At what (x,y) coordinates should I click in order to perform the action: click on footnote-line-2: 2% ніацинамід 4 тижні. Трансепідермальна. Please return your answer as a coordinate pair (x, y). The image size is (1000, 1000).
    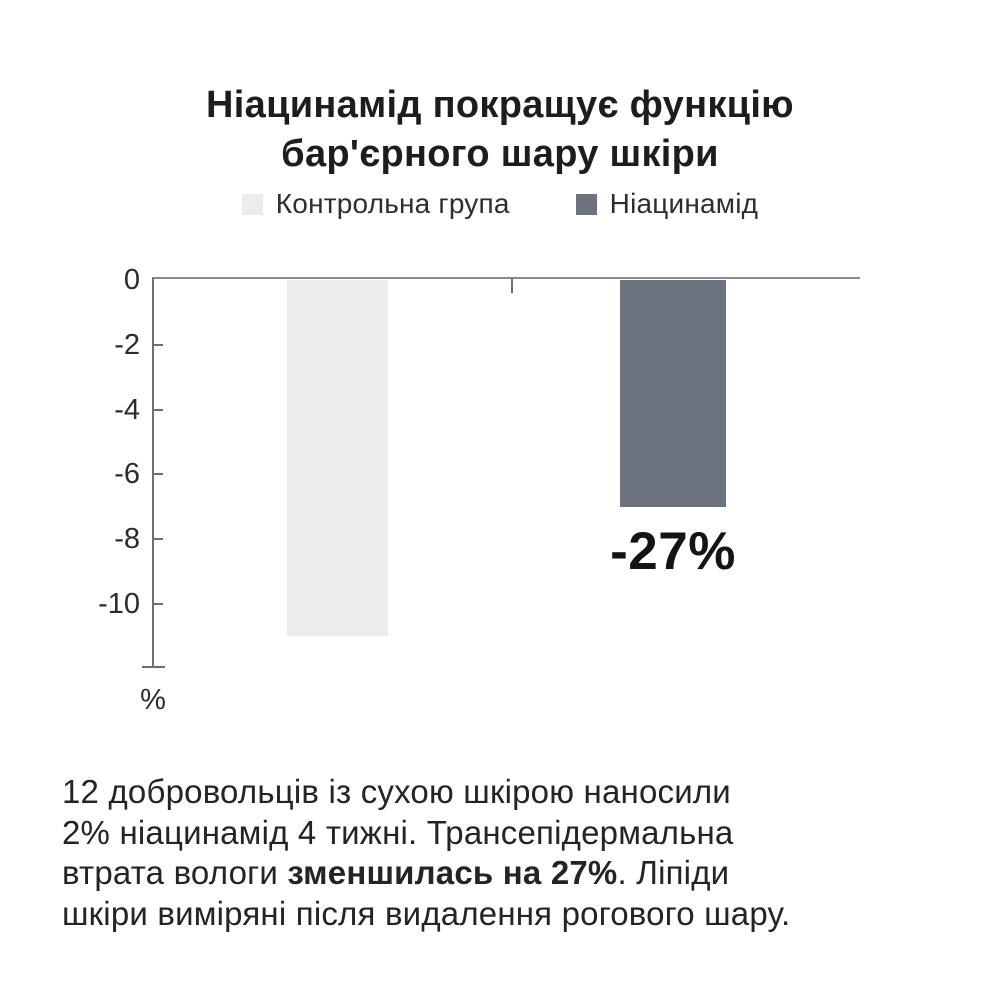
    Looking at the image, I should click on (517, 833).